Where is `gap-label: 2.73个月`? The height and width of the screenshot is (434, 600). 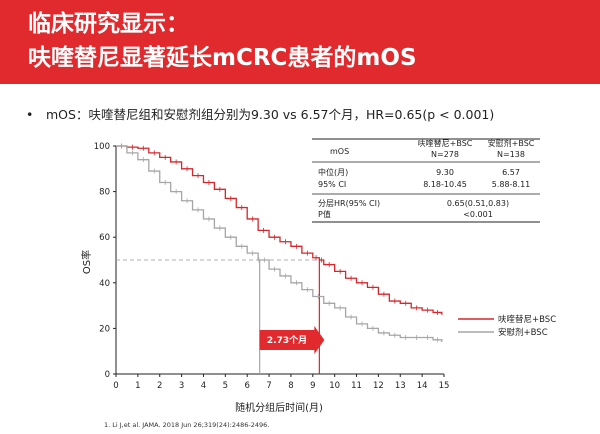
gap-label: 2.73个月 is located at coordinates (287, 340).